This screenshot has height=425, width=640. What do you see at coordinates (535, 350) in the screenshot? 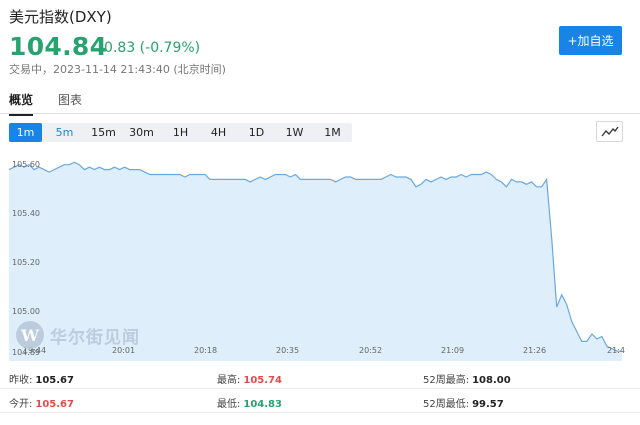
I see `x-tick-label: 21:26` at bounding box center [535, 350].